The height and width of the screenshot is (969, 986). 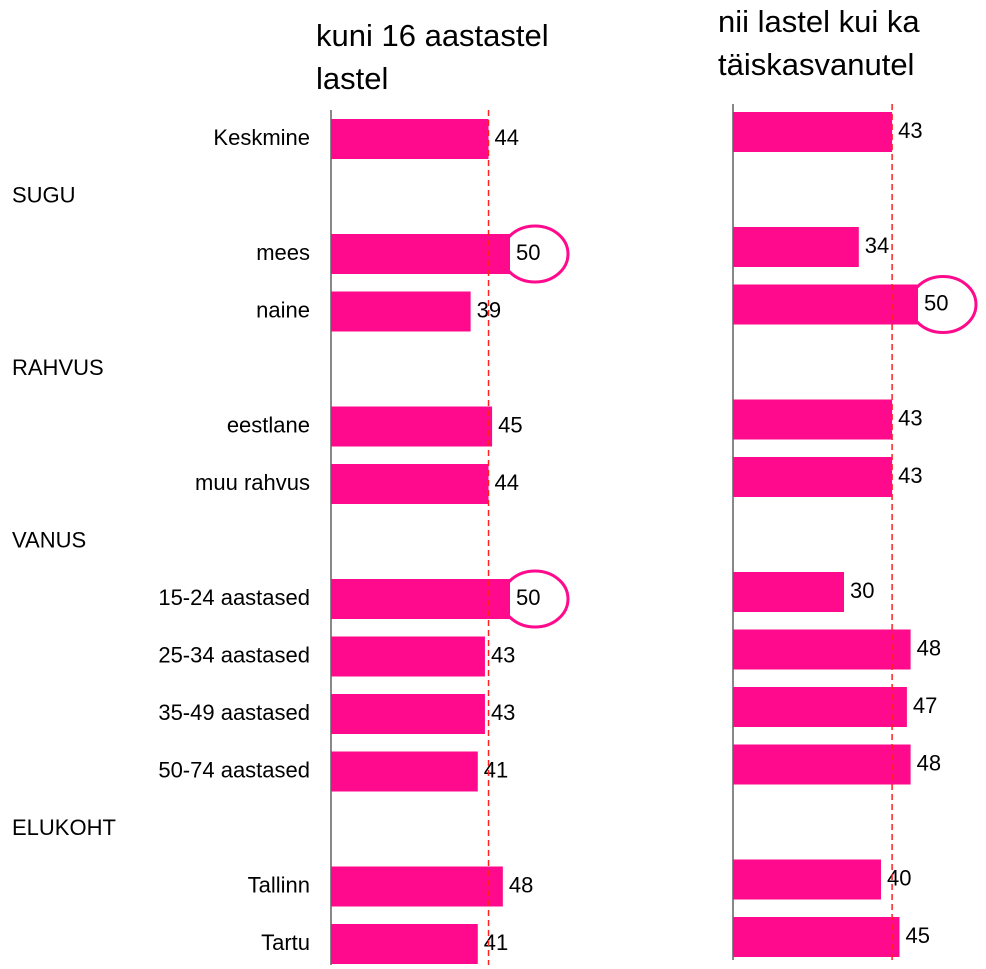 I want to click on group-header: SUGU, so click(x=44, y=194).